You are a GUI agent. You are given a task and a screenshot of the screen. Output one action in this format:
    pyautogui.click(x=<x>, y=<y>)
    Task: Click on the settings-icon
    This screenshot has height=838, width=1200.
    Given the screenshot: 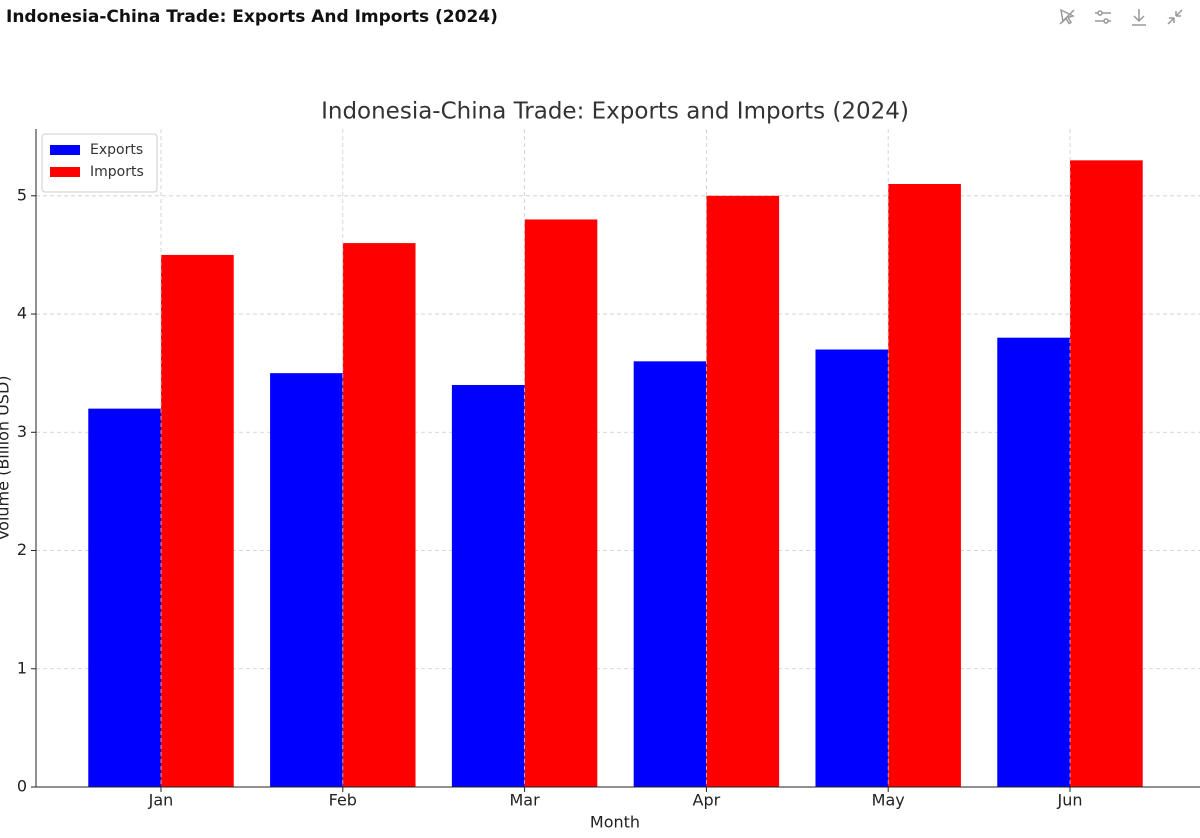 What is the action you would take?
    pyautogui.click(x=1103, y=17)
    